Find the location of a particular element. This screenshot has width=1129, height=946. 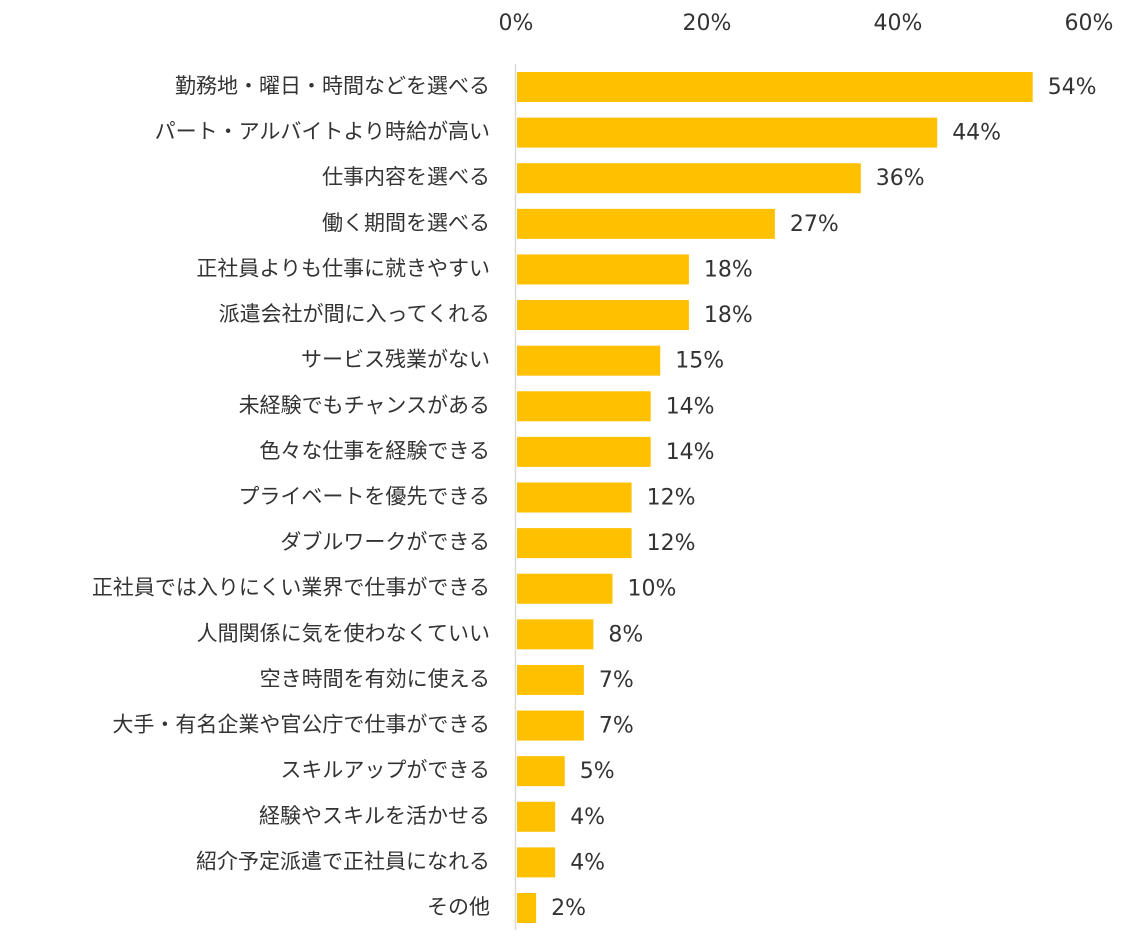

category-label: 紹介予定派遣で正社員になれる is located at coordinates (343, 861).